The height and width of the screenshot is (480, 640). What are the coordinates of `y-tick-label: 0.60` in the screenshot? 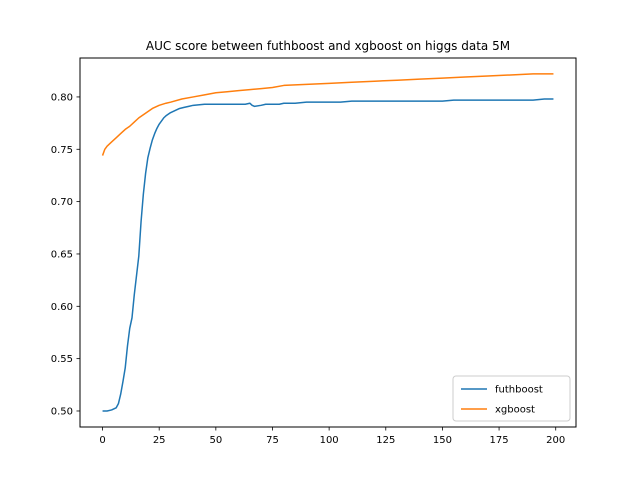 It's located at (62, 307).